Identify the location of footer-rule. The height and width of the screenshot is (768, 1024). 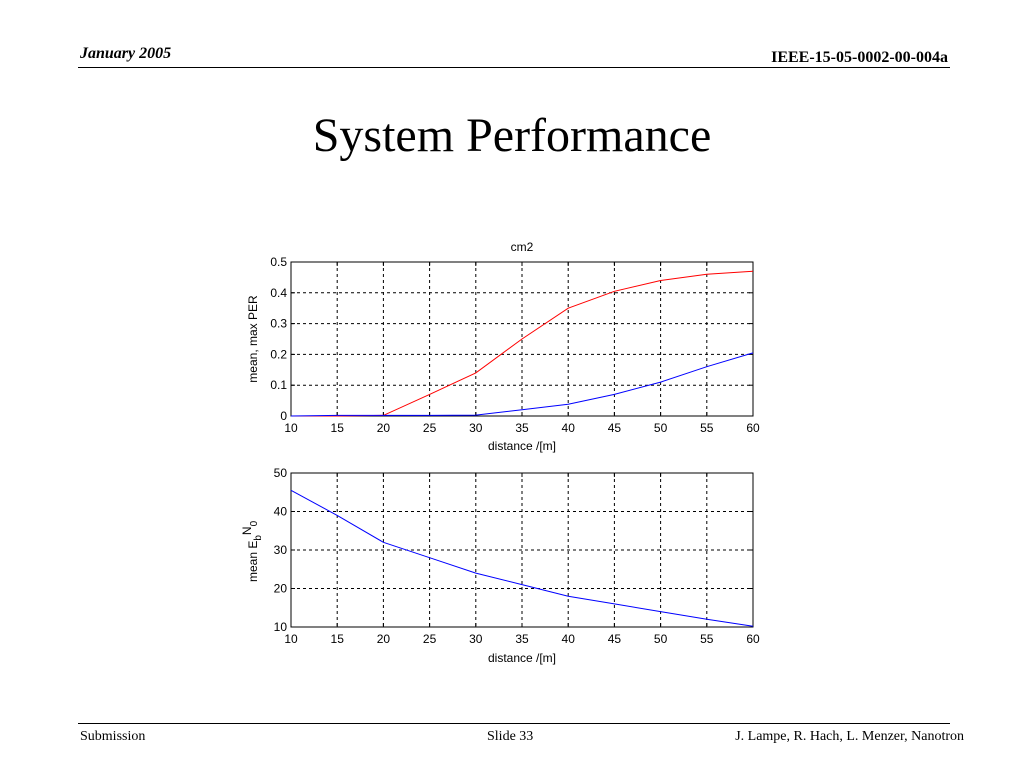
(514, 723).